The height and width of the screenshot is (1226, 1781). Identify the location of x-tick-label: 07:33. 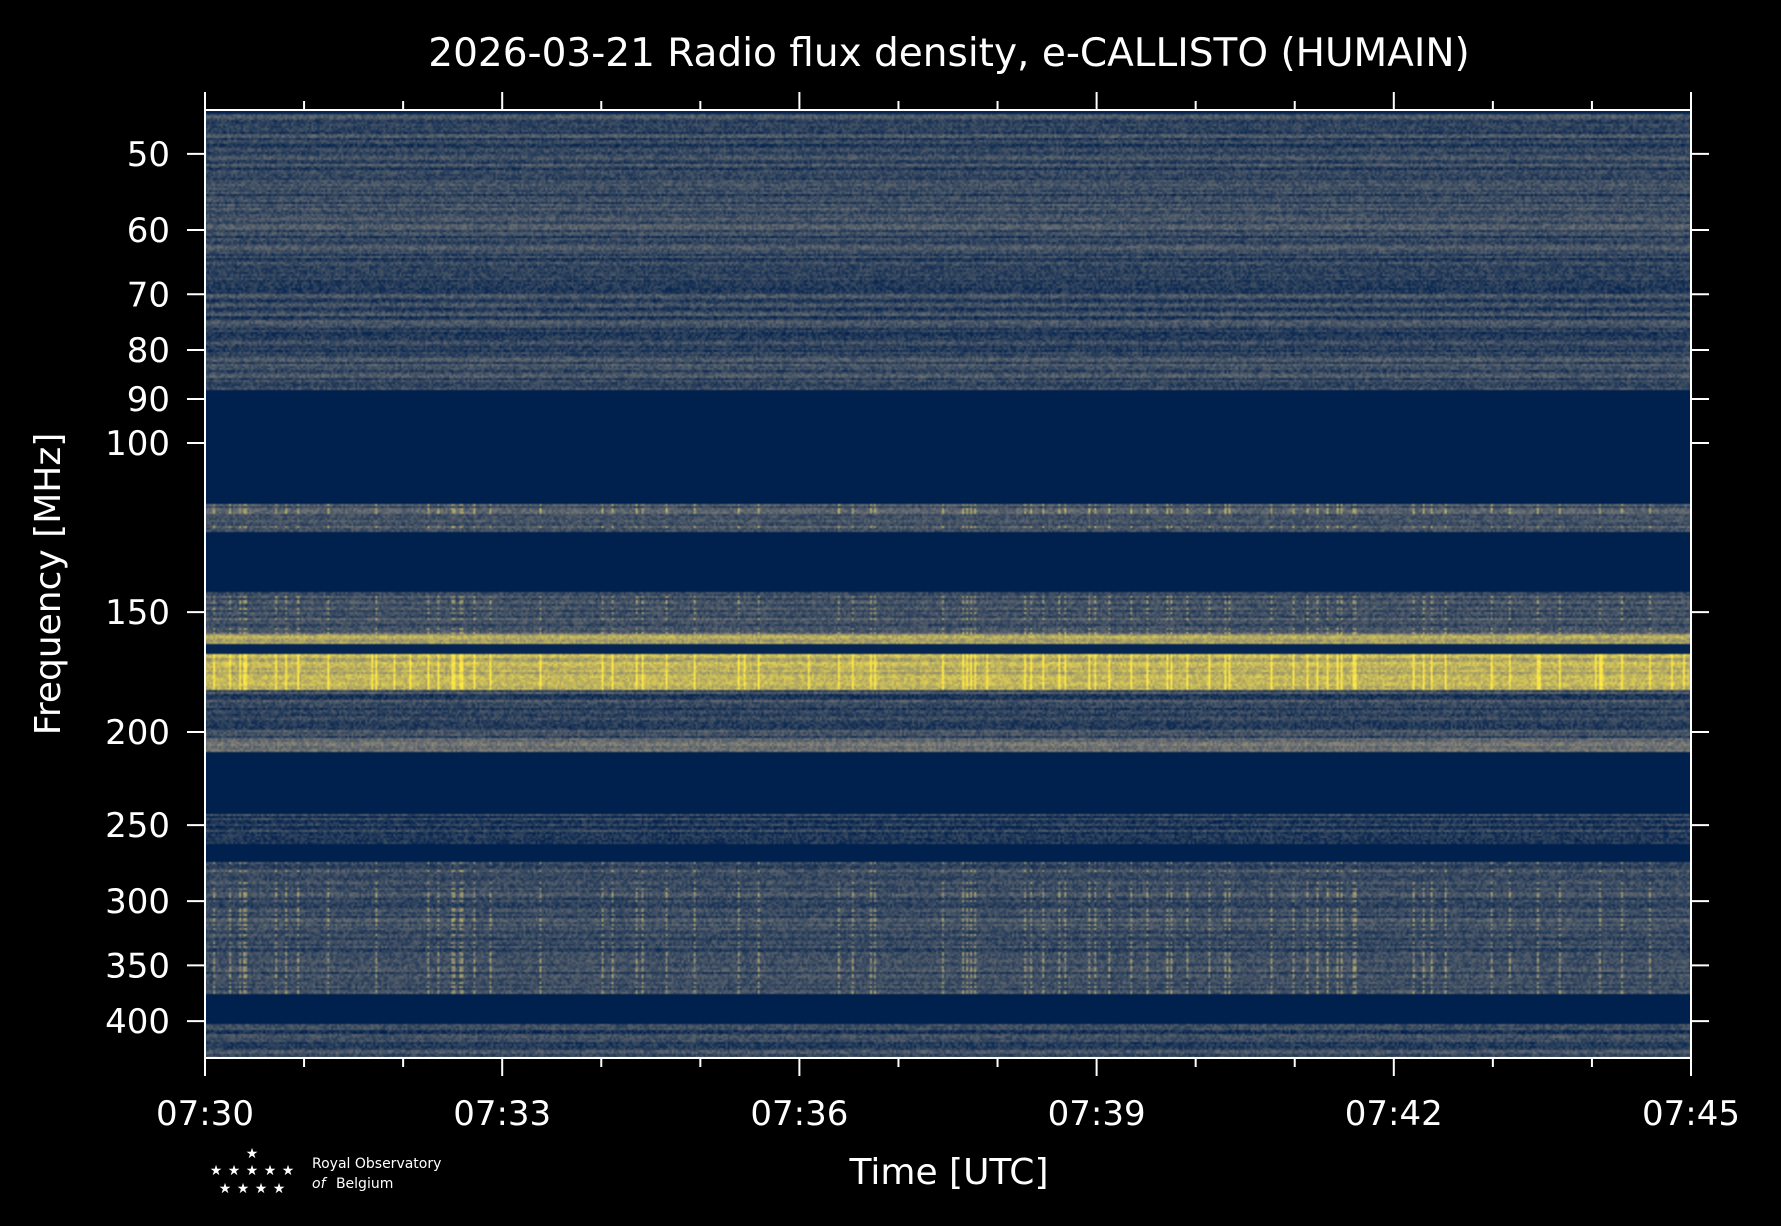
(502, 1114).